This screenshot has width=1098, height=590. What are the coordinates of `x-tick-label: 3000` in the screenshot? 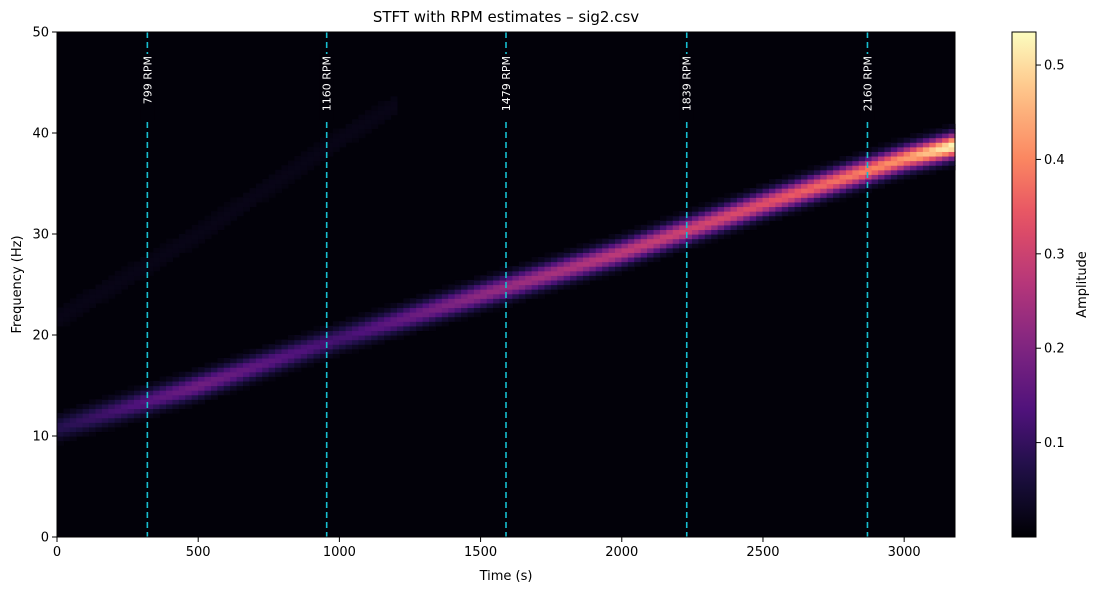 It's located at (904, 552).